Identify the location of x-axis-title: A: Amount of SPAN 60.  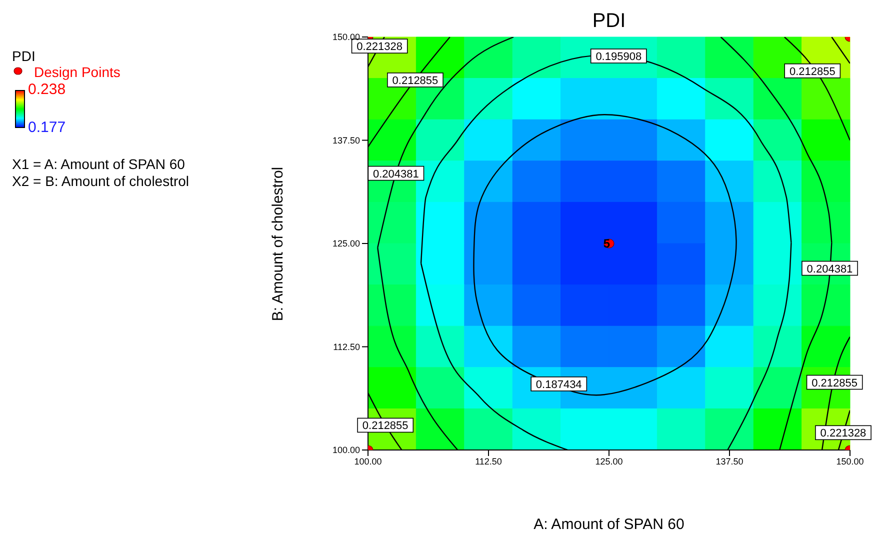
(609, 524).